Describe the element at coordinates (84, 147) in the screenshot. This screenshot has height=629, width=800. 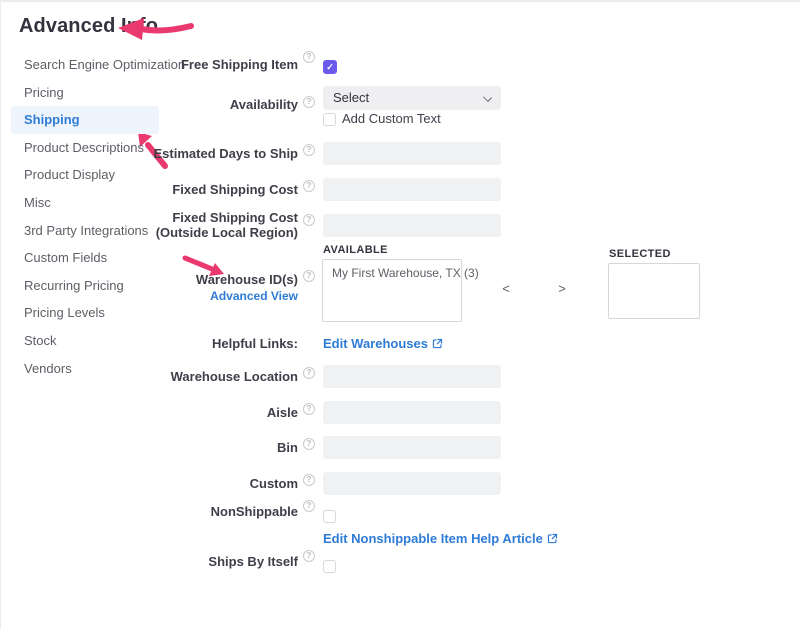
I see `sidebar-item-product-descriptions: Product Descriptions` at that location.